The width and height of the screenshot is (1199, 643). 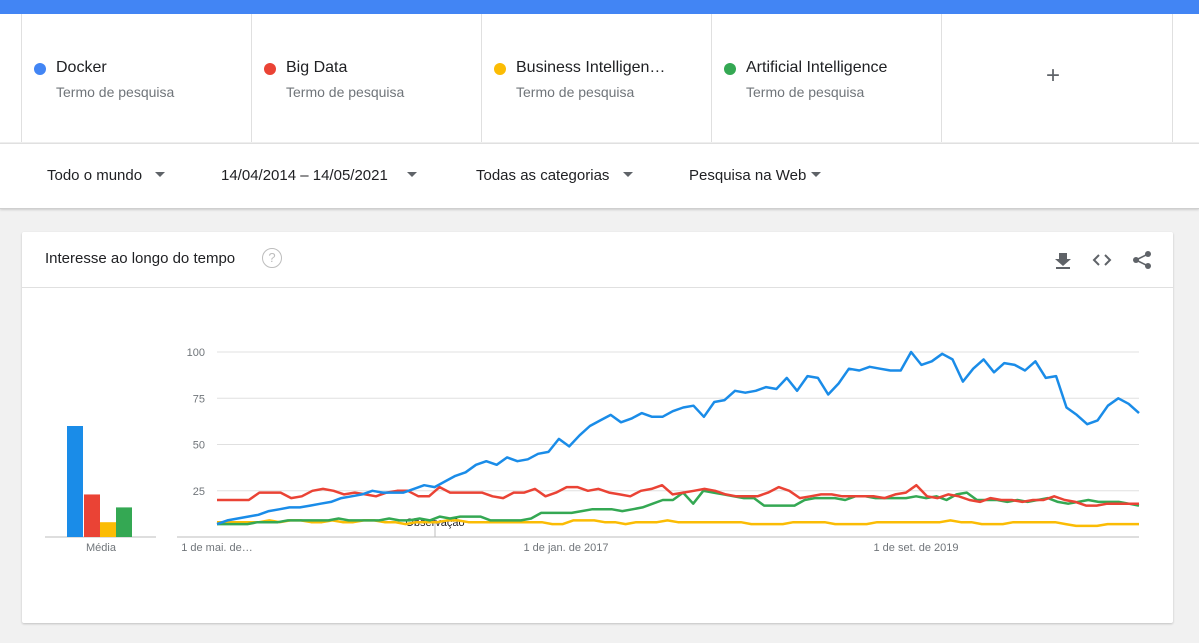 I want to click on date-range-label: 14/04/2014 – 14/05/2021, so click(x=304, y=175).